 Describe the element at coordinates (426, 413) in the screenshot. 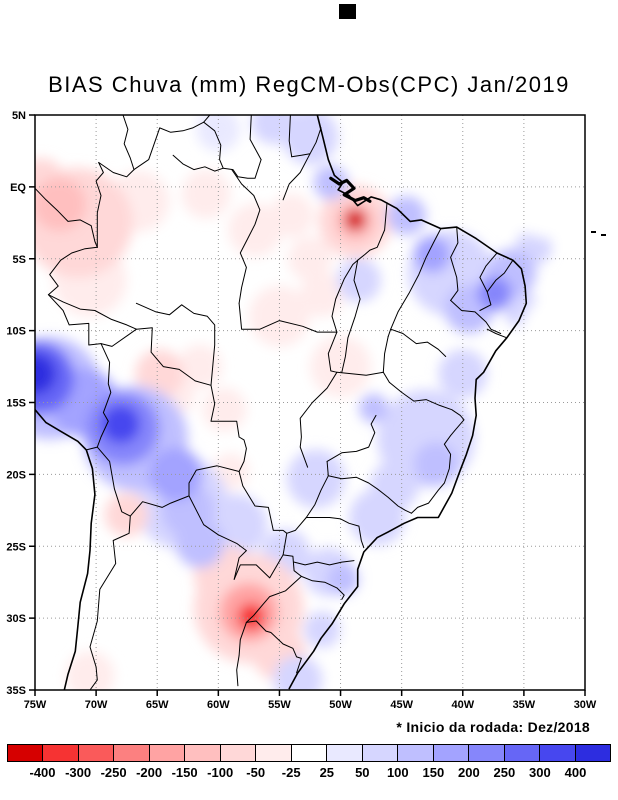

I see `border-state-bahia-minas` at that location.